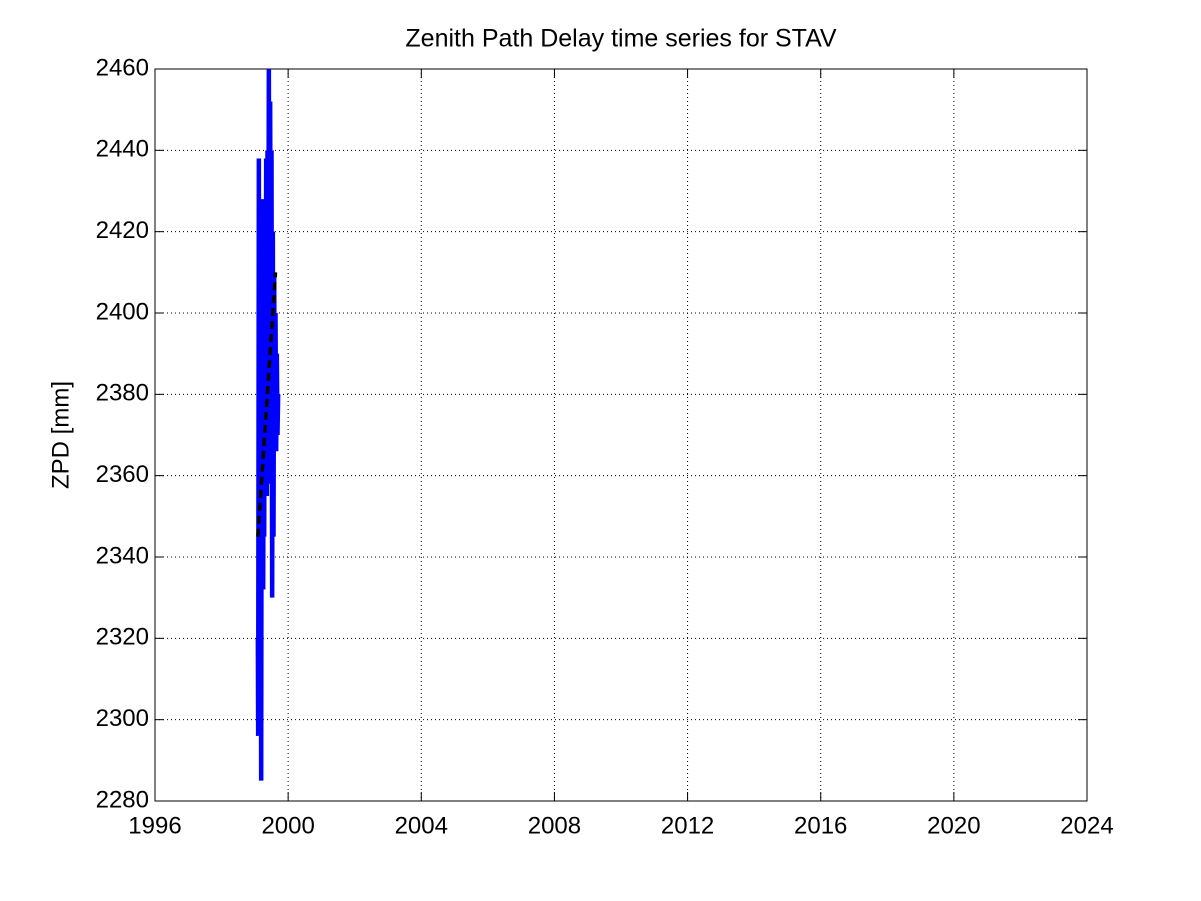 This screenshot has width=1201, height=901. What do you see at coordinates (60, 435) in the screenshot?
I see `y-axis-label: ZPD [mm]` at bounding box center [60, 435].